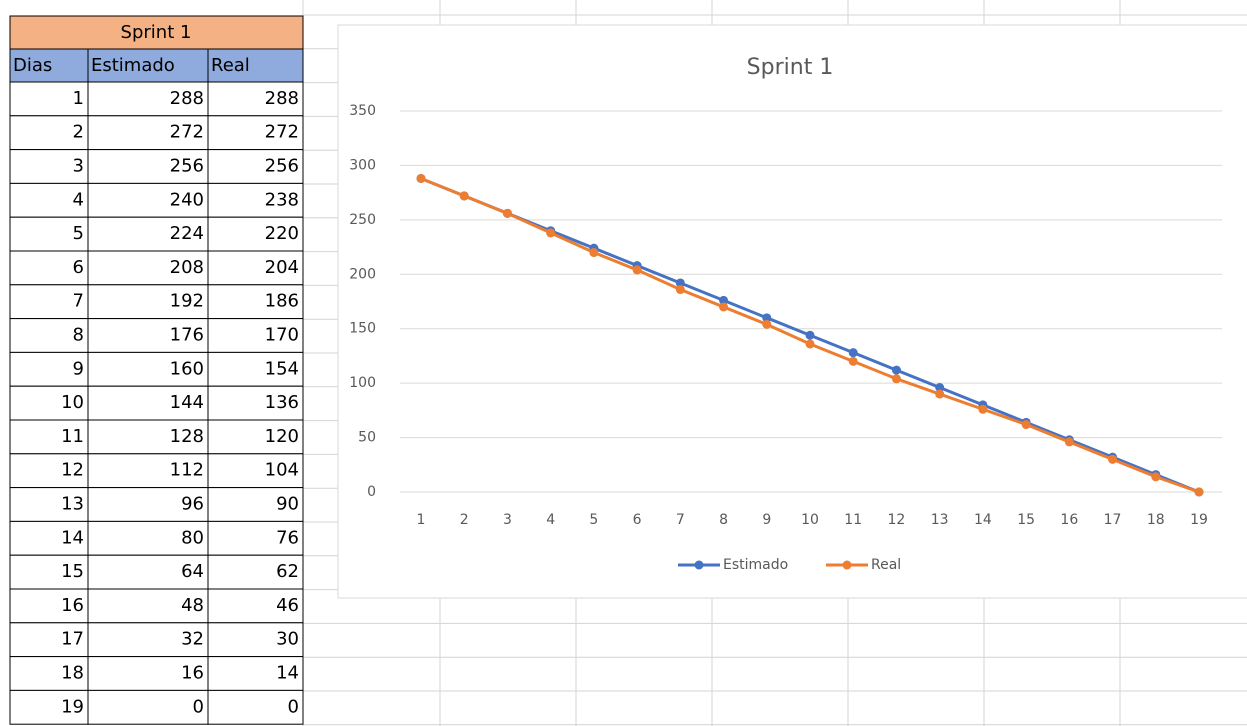 The height and width of the screenshot is (726, 1247). I want to click on cell-value: 13, so click(72, 504).